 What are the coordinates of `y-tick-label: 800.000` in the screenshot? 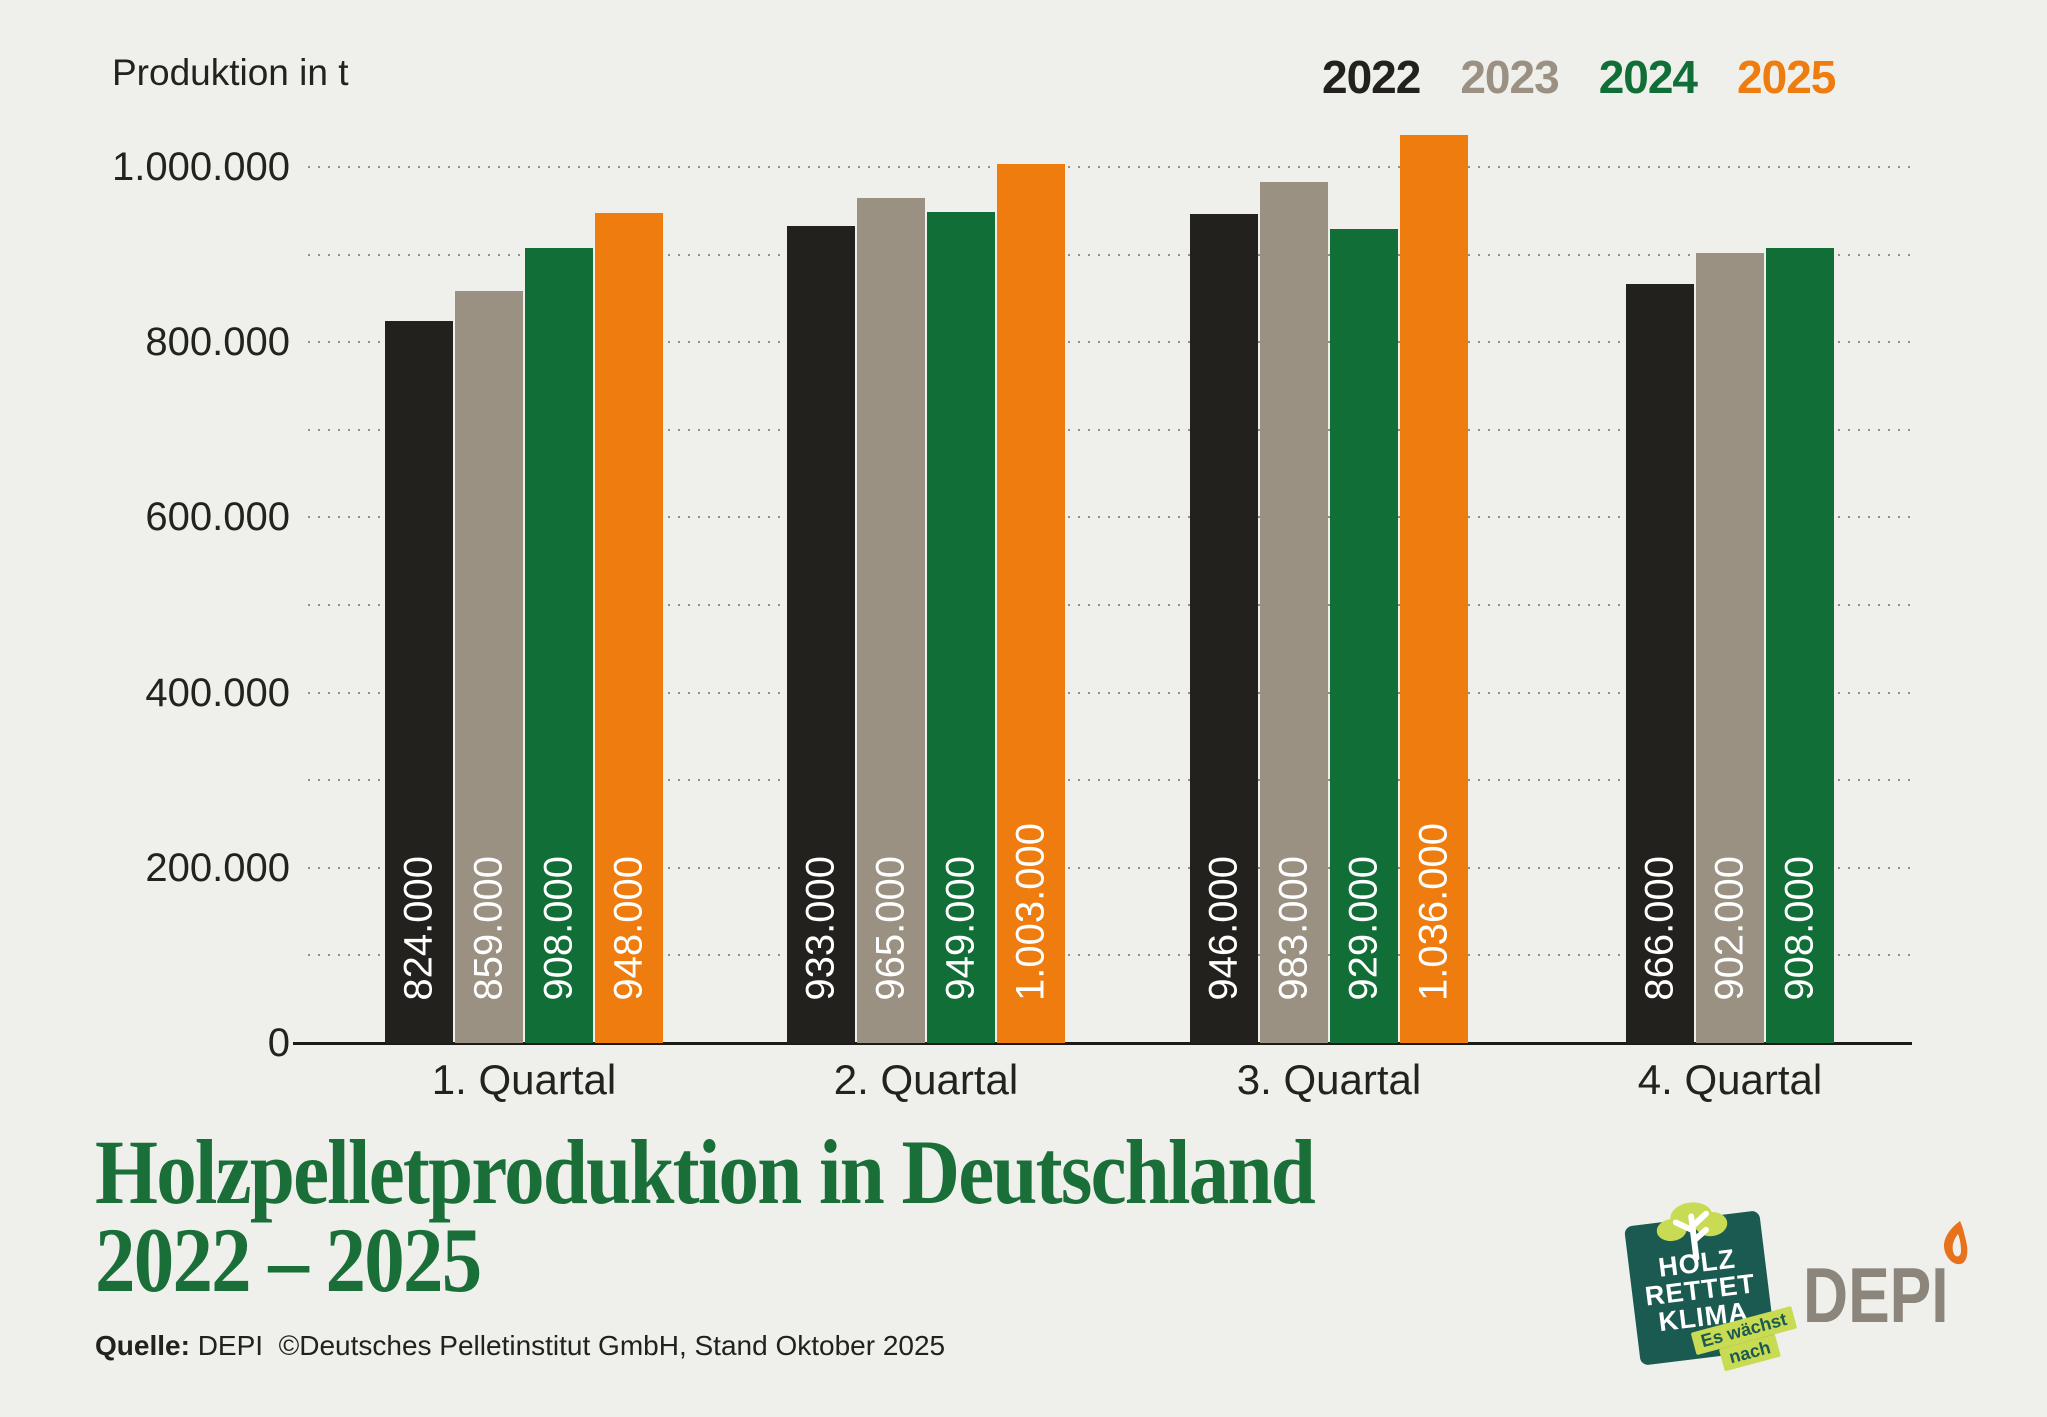 It's located at (217, 342).